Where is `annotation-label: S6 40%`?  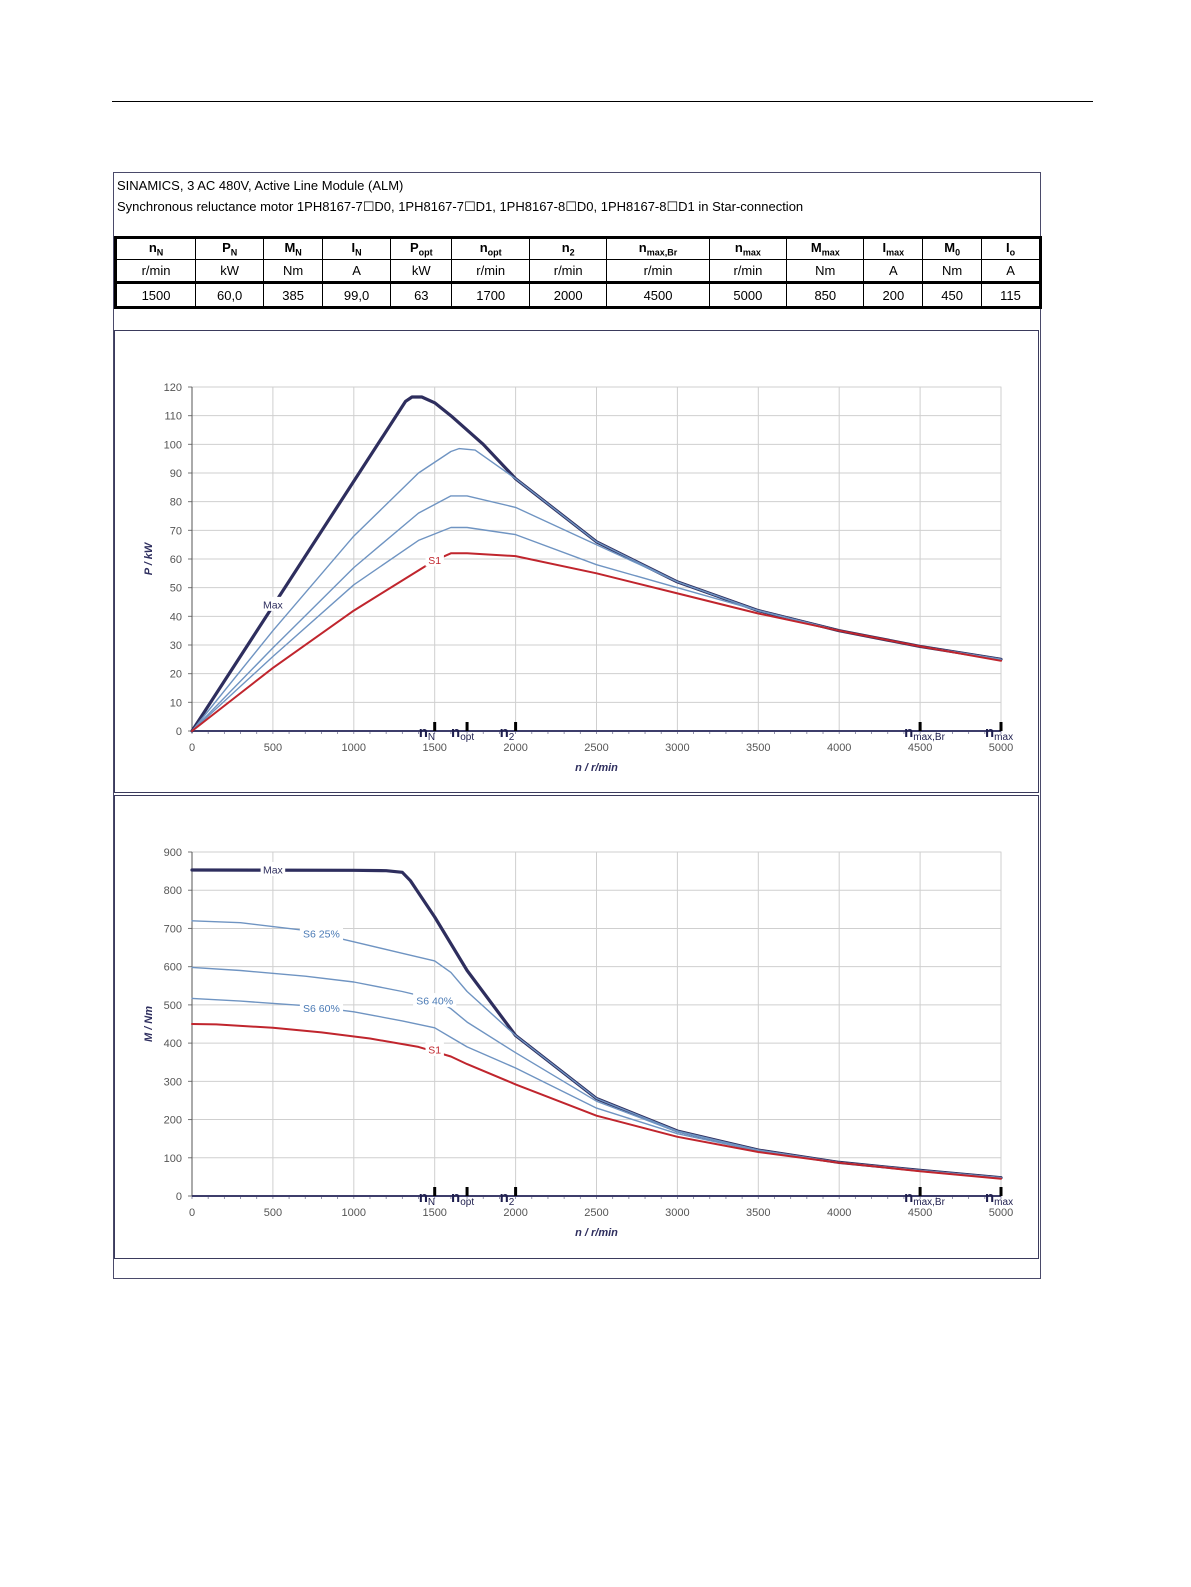
annotation-label: S6 40% is located at coordinates (434, 1002).